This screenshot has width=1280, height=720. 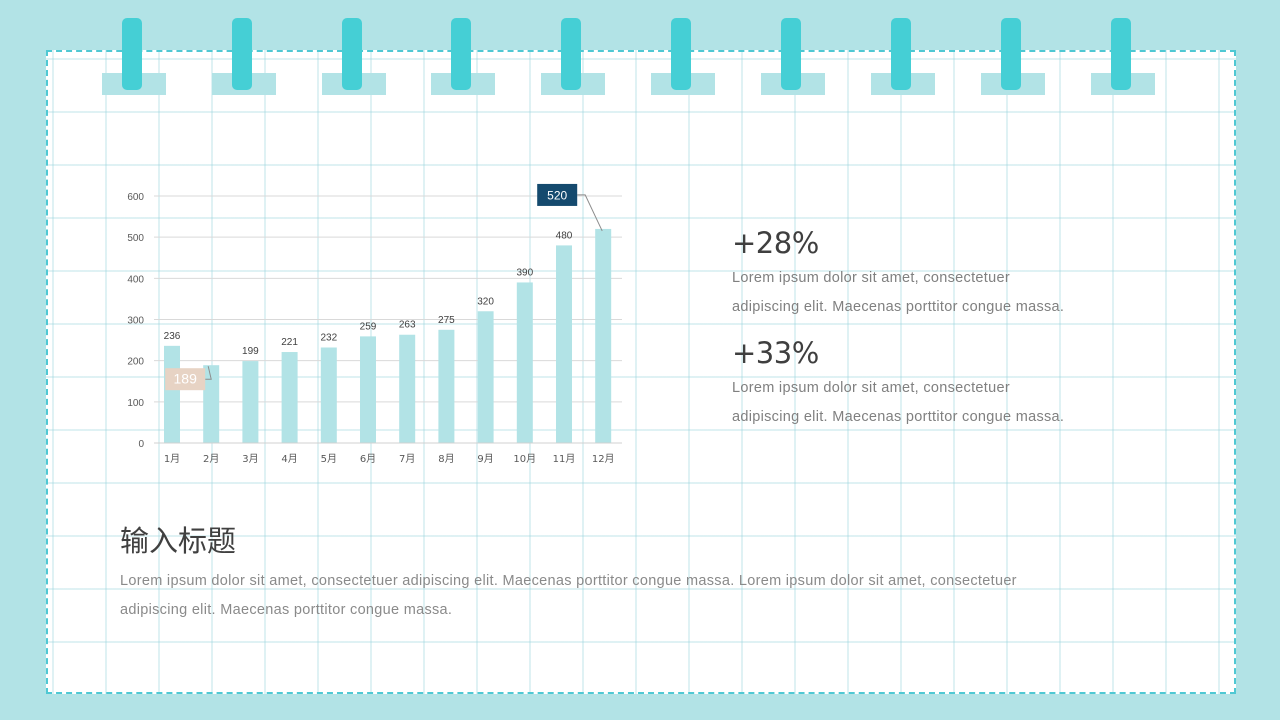 What do you see at coordinates (141, 444) in the screenshot?
I see `y-tick-label: 0` at bounding box center [141, 444].